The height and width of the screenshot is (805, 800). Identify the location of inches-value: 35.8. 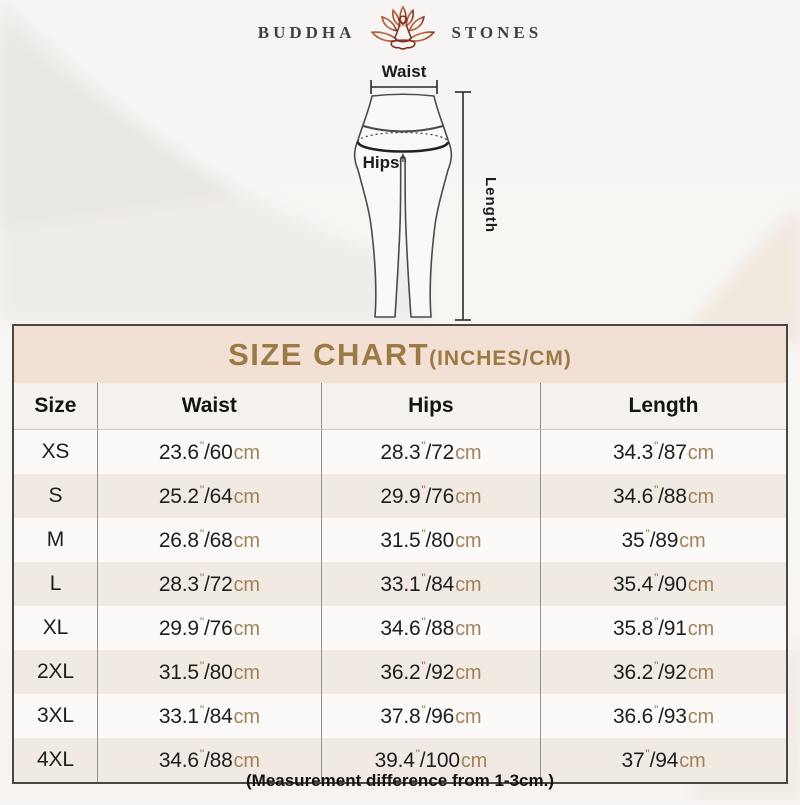
(633, 628).